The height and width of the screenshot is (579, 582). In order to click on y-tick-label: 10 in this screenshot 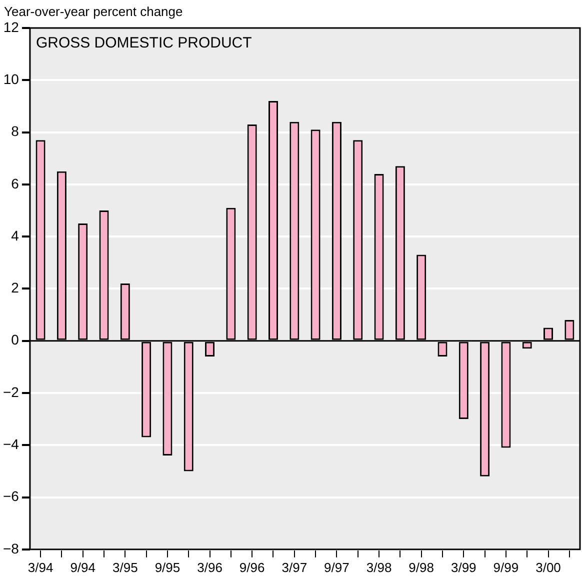, I will do `click(11, 79)`.